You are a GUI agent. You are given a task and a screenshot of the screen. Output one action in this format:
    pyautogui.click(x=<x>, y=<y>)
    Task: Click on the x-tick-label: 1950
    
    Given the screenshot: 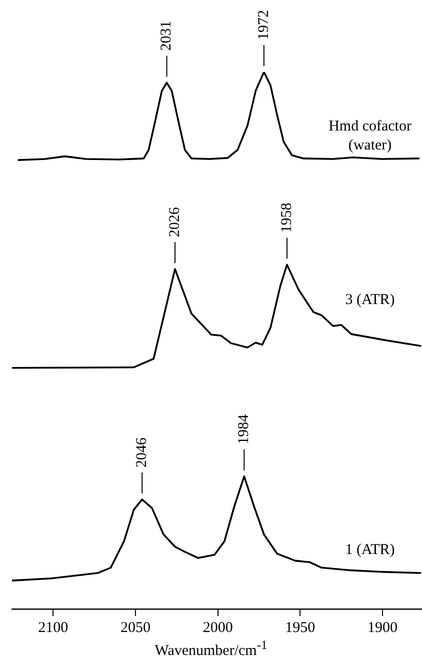 What is the action you would take?
    pyautogui.click(x=300, y=628)
    